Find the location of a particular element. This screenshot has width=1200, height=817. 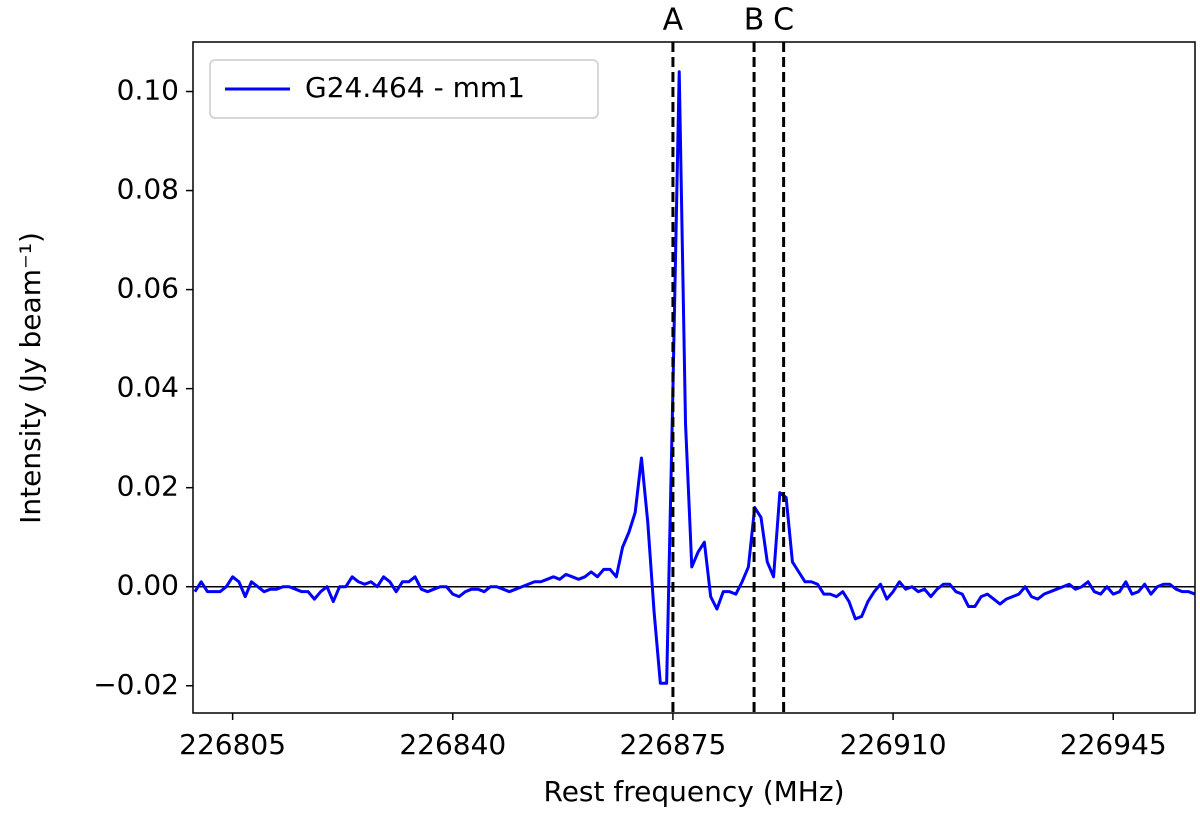

marker-label: A is located at coordinates (673, 20).